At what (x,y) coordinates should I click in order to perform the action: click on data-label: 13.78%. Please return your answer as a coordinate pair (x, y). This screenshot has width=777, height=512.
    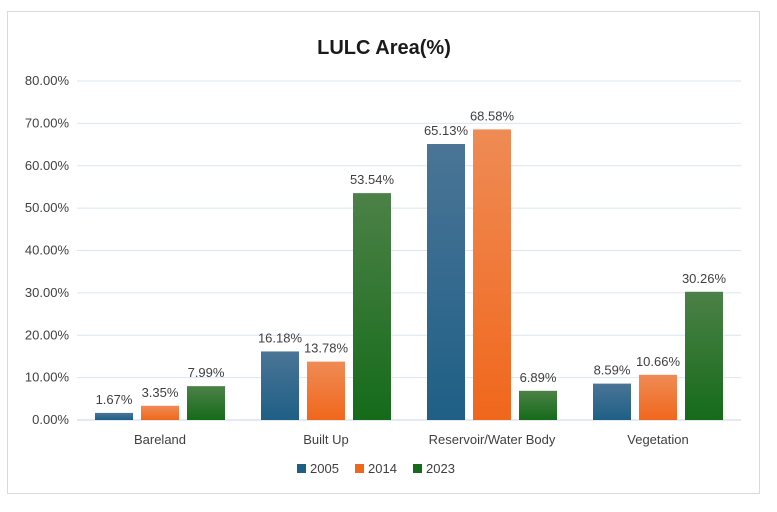
    Looking at the image, I should click on (326, 348).